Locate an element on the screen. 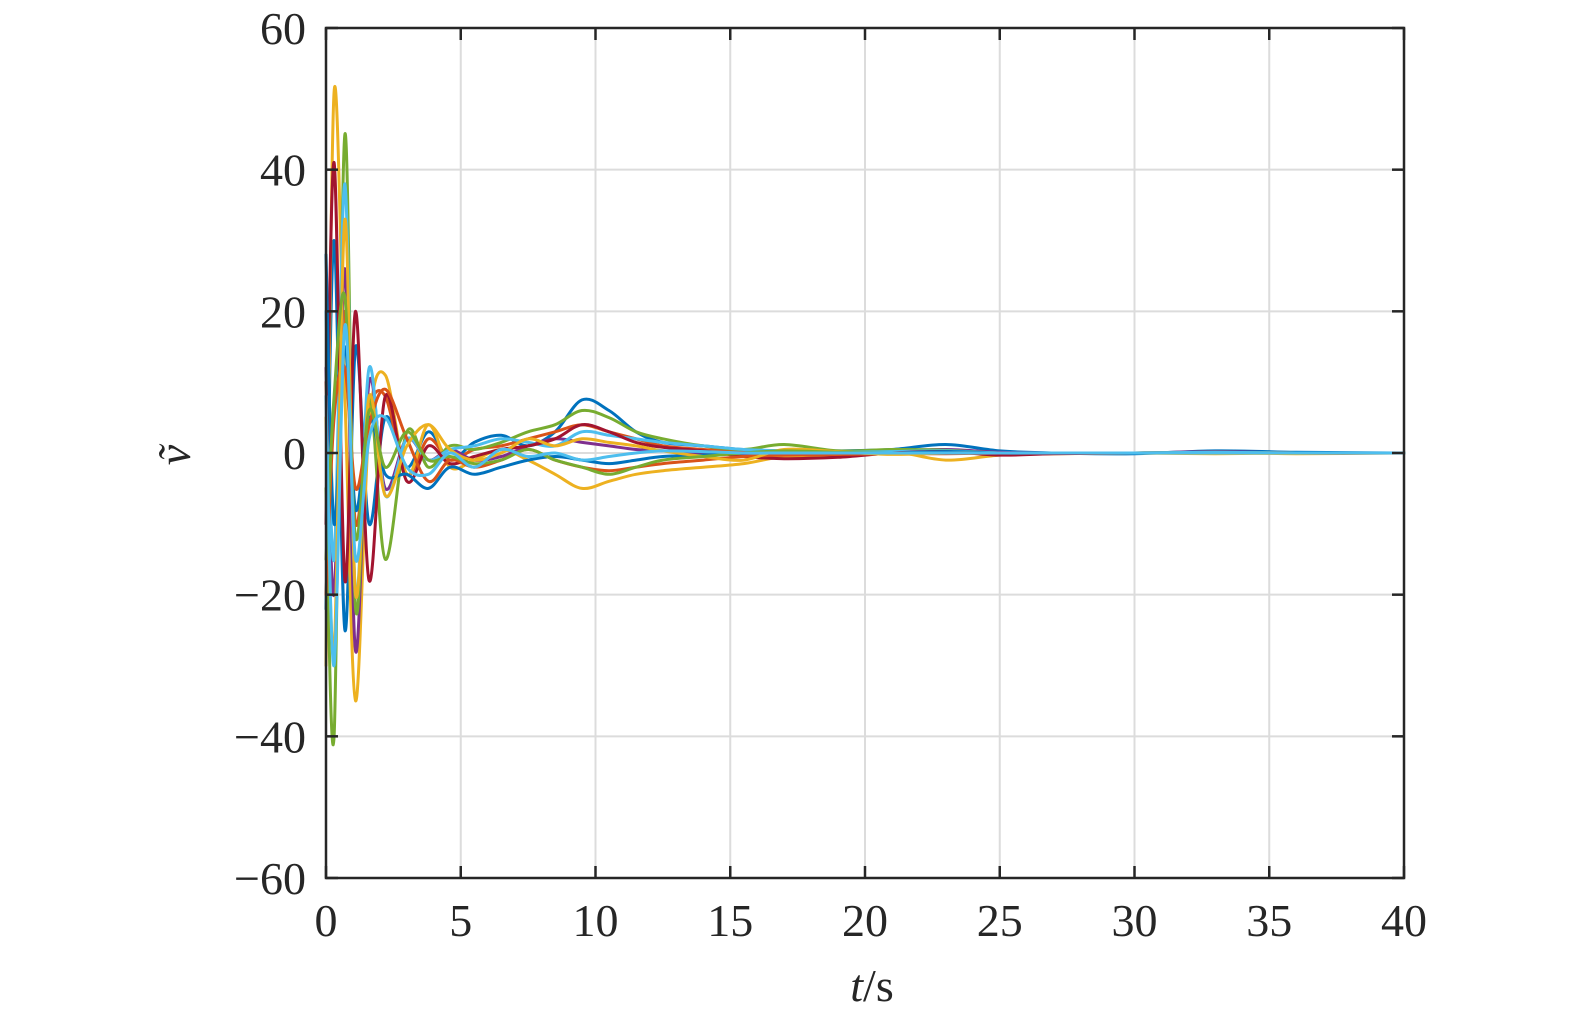 The width and height of the screenshot is (1575, 1024). y-axis-label: ṽ is located at coordinates (174, 454).